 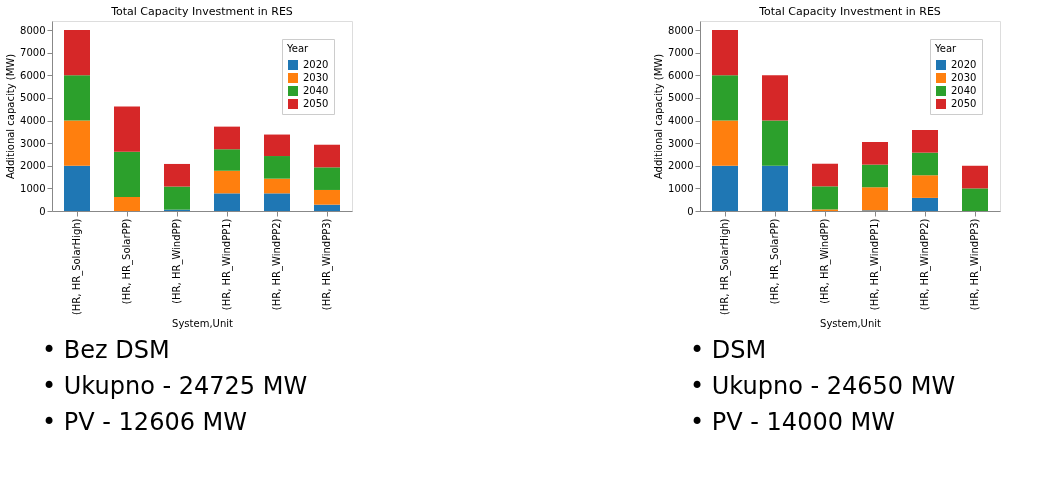 I want to click on text: • DSM, so click(x=728, y=350).